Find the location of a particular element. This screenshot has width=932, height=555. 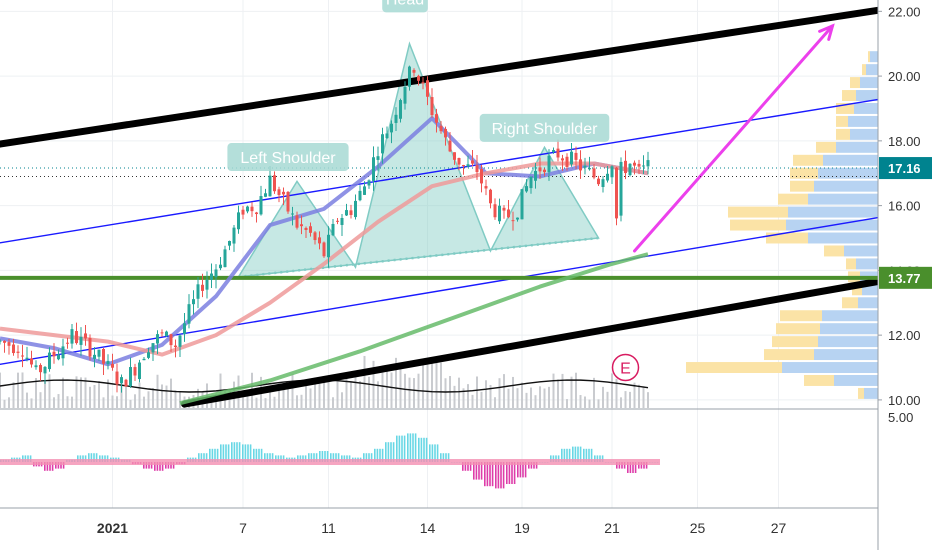

time-tick-label: 27 is located at coordinates (779, 528).